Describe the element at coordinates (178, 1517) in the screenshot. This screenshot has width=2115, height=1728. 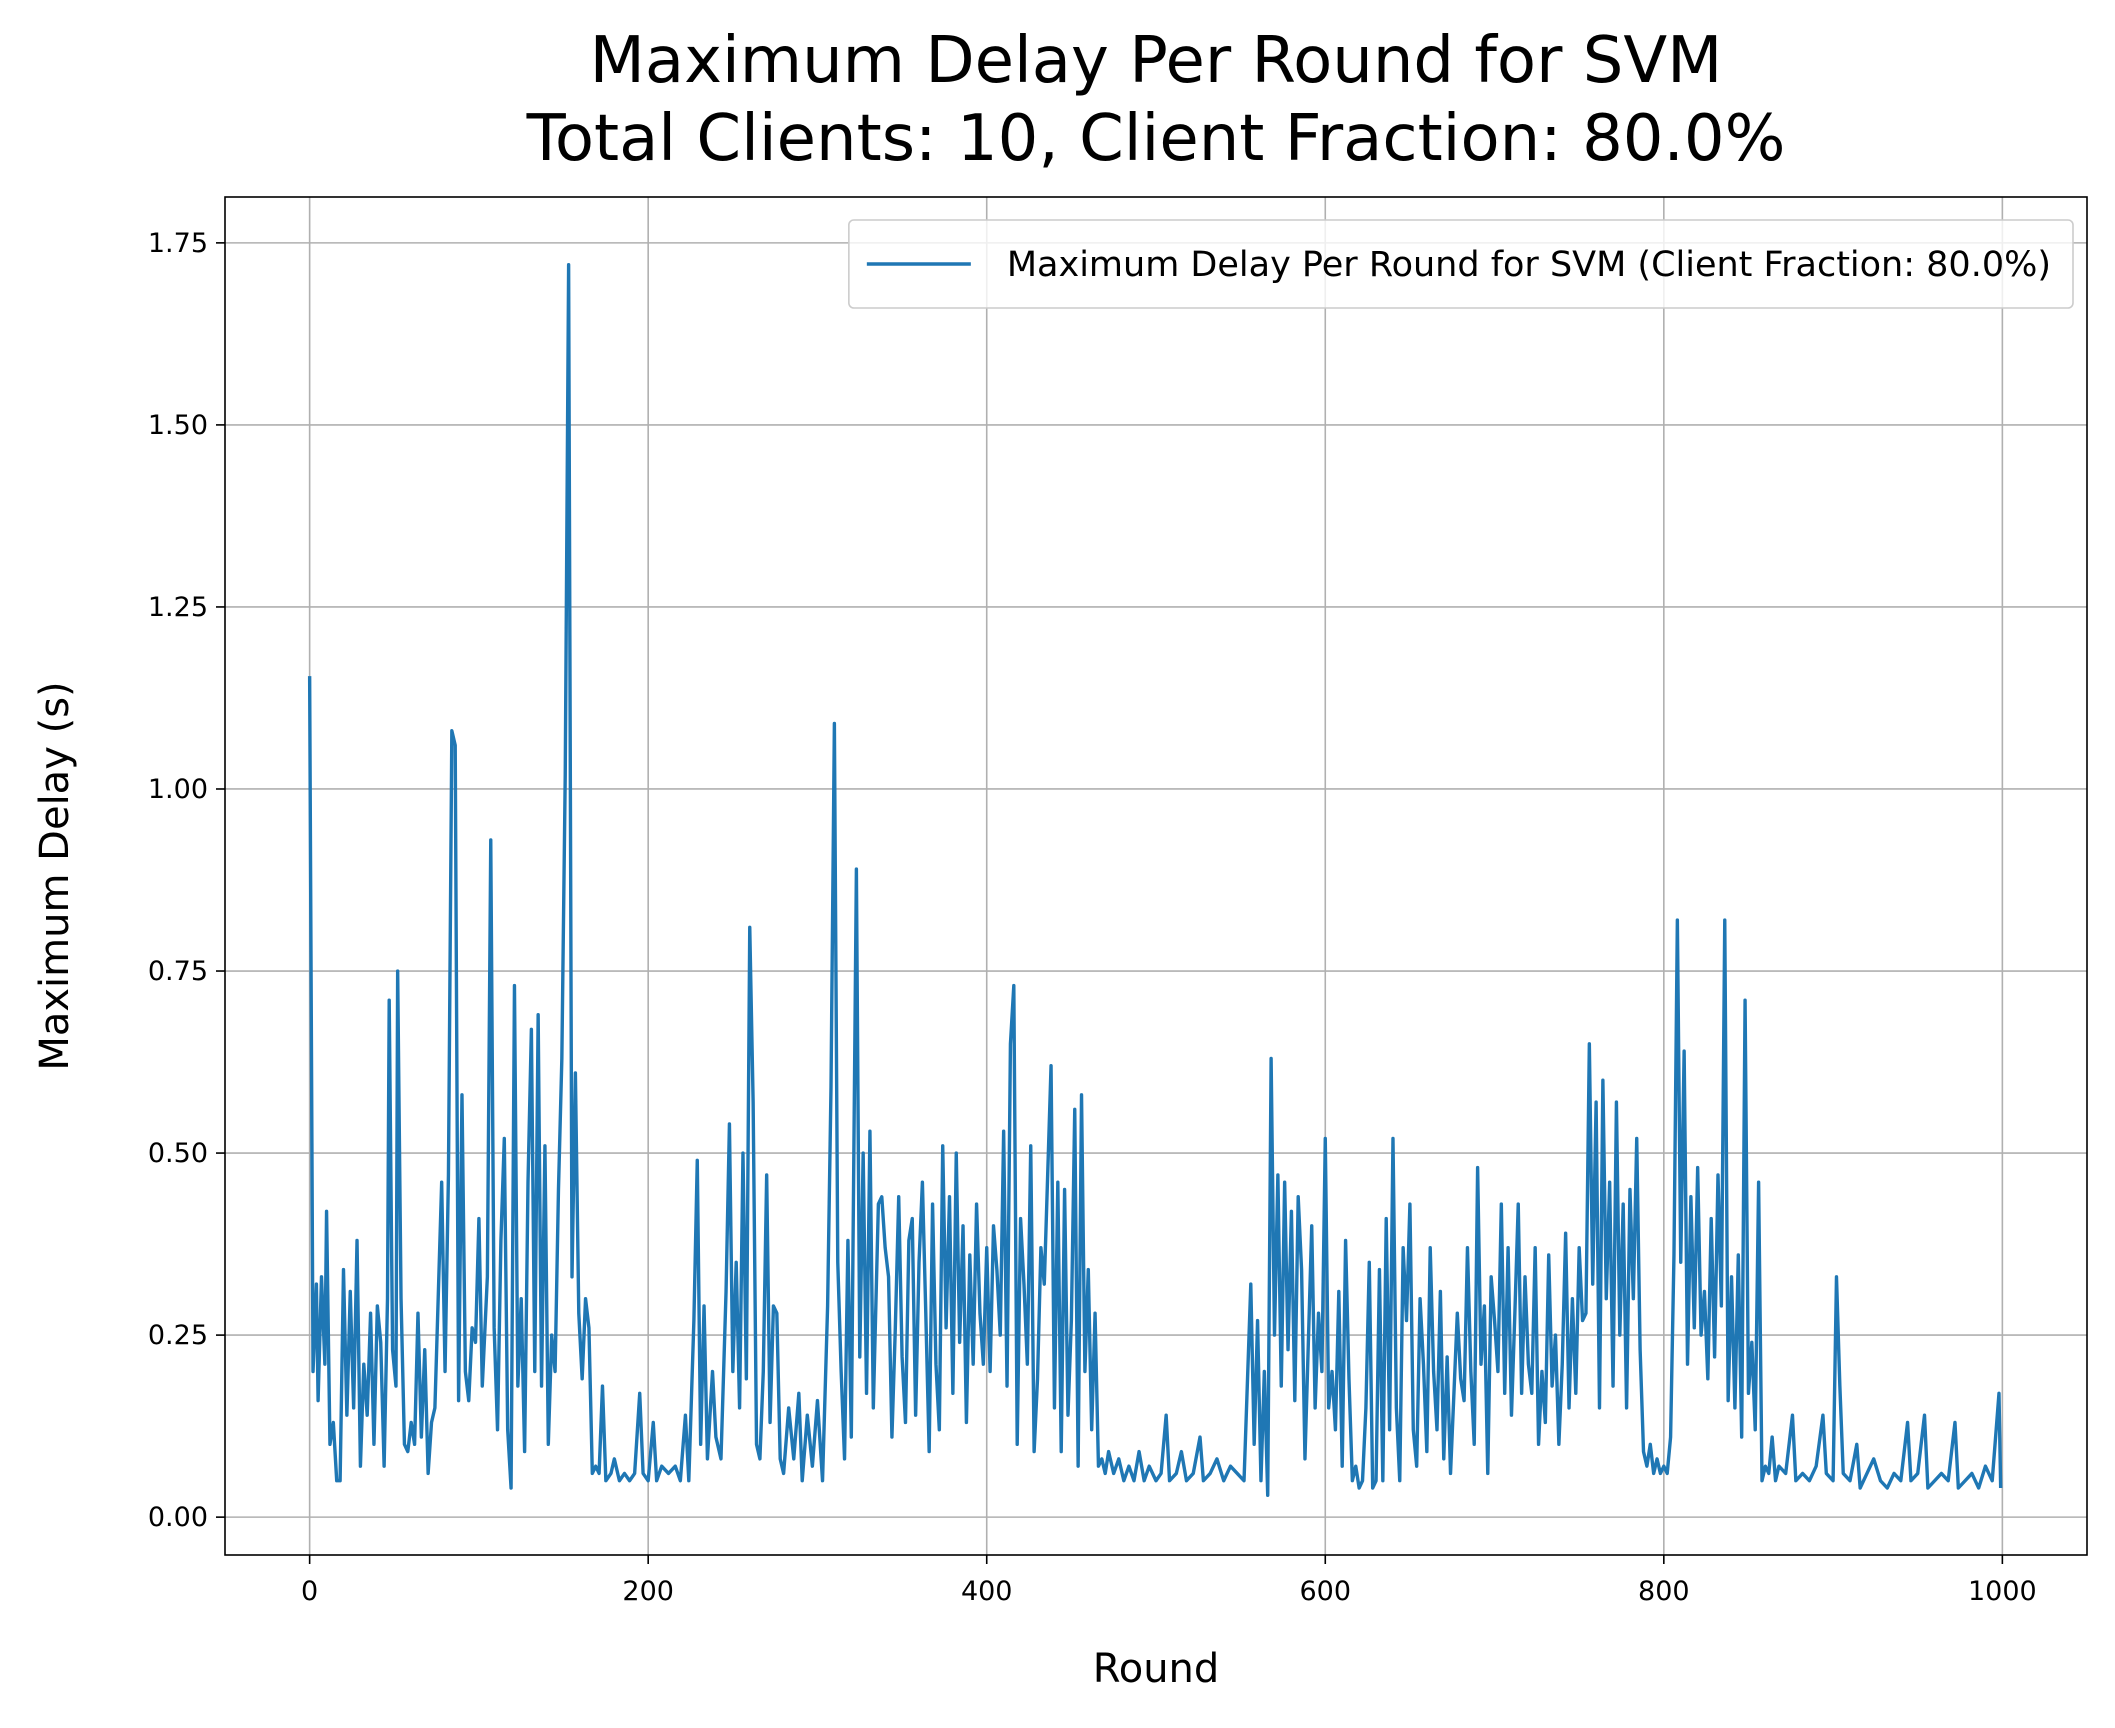
I see `y-tick-label: 0.00` at that location.